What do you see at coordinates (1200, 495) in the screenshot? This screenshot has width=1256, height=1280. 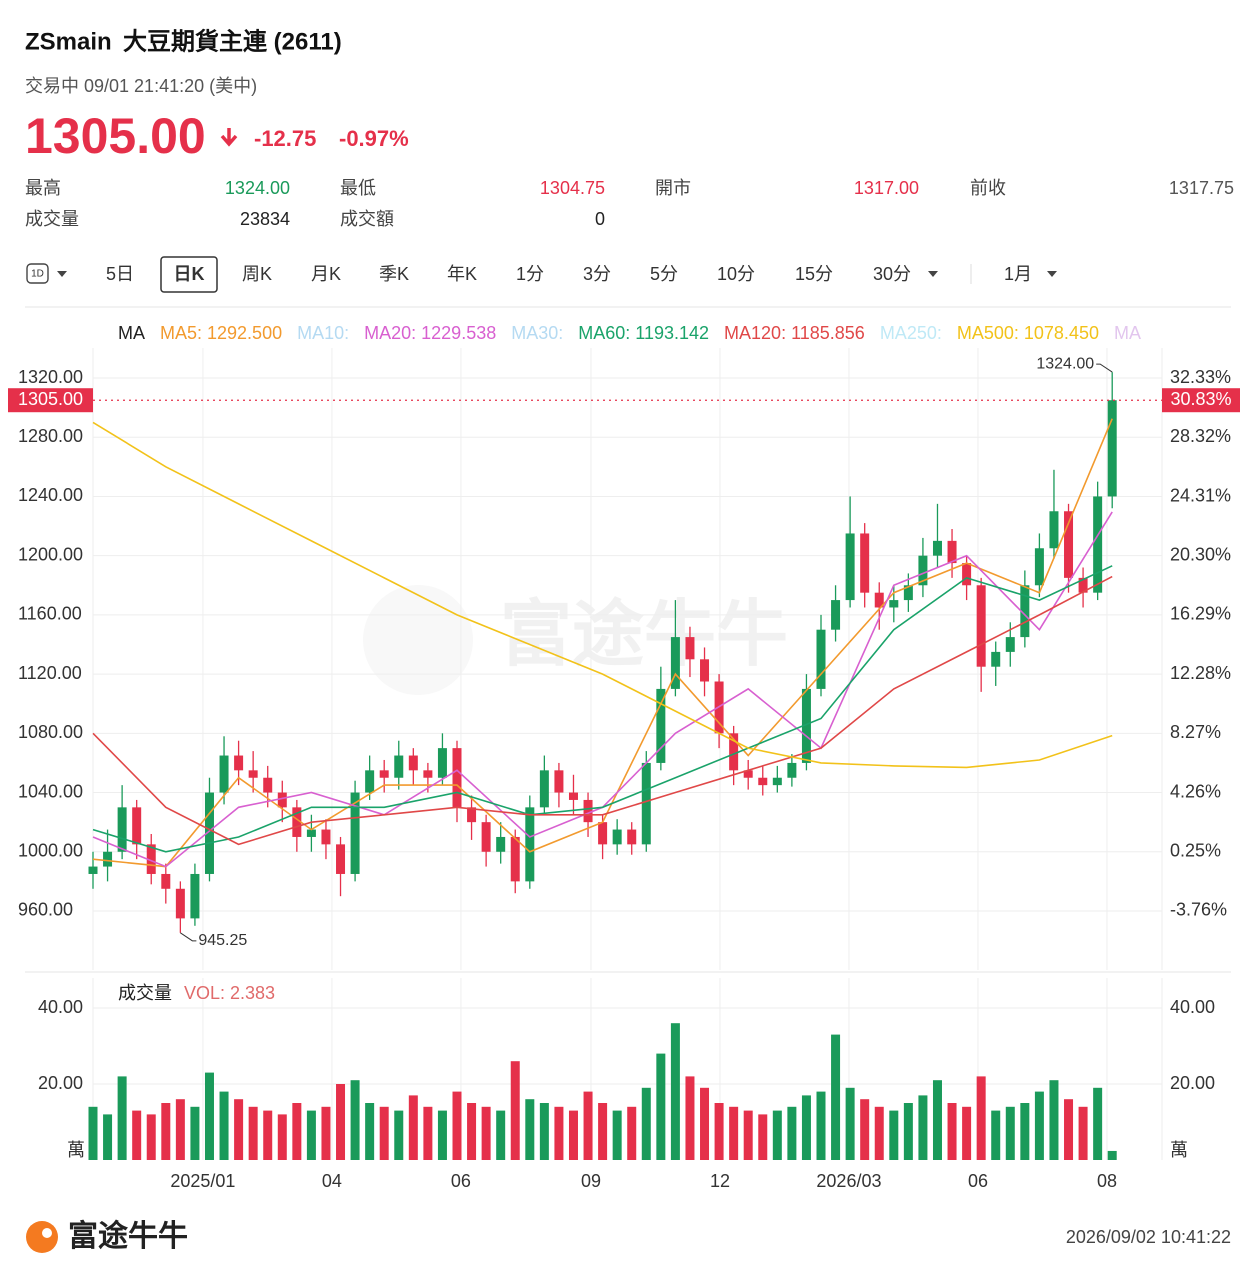 I see `y2-tick-label: 24.31%` at bounding box center [1200, 495].